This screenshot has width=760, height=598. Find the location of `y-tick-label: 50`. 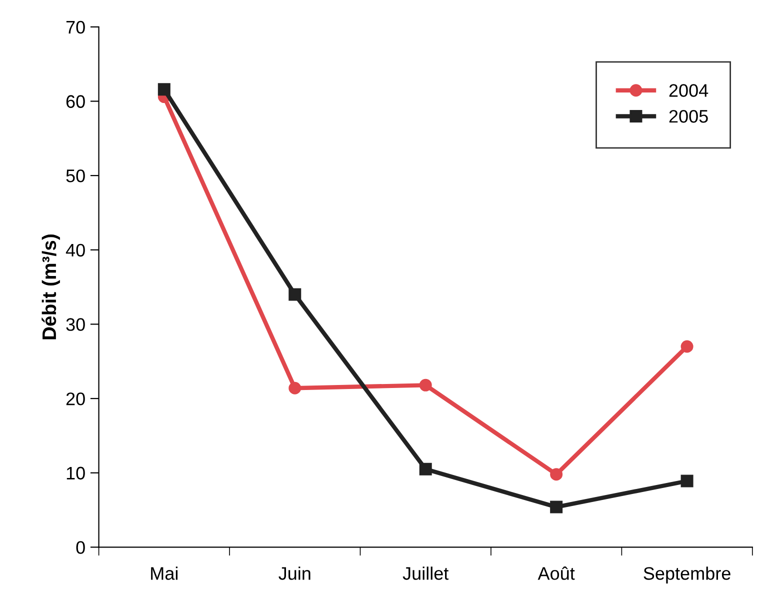

y-tick-label: 50 is located at coordinates (75, 175).